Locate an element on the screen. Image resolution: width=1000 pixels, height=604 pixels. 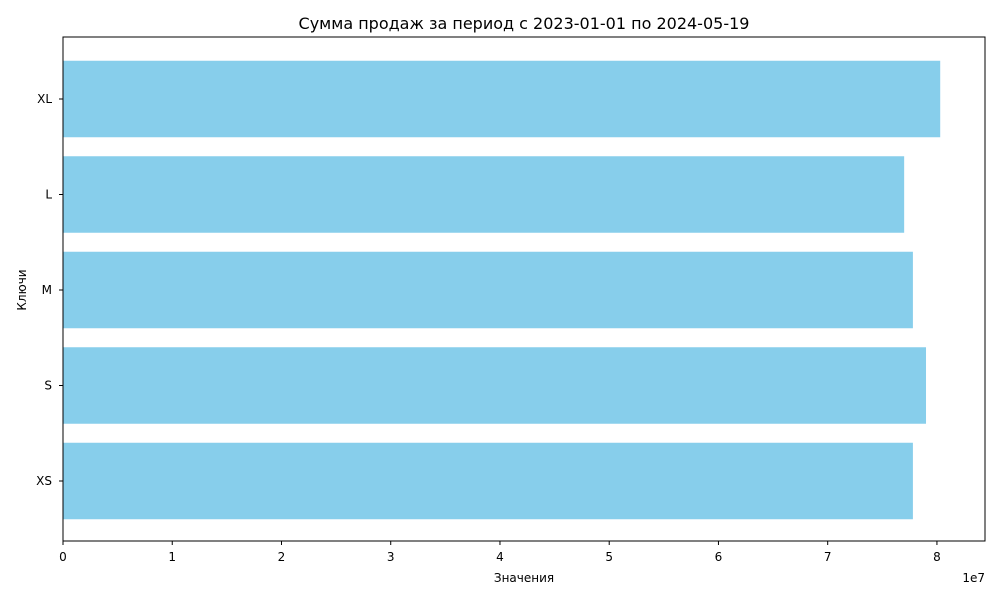
bar-xl is located at coordinates (502, 99).